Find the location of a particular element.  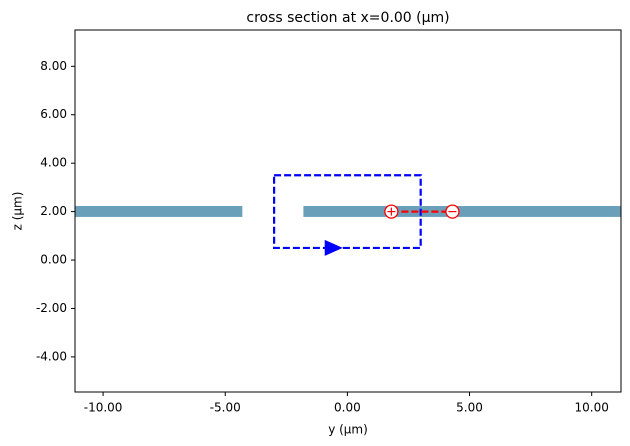

y-tick-label: 2.00 is located at coordinates (53, 211).